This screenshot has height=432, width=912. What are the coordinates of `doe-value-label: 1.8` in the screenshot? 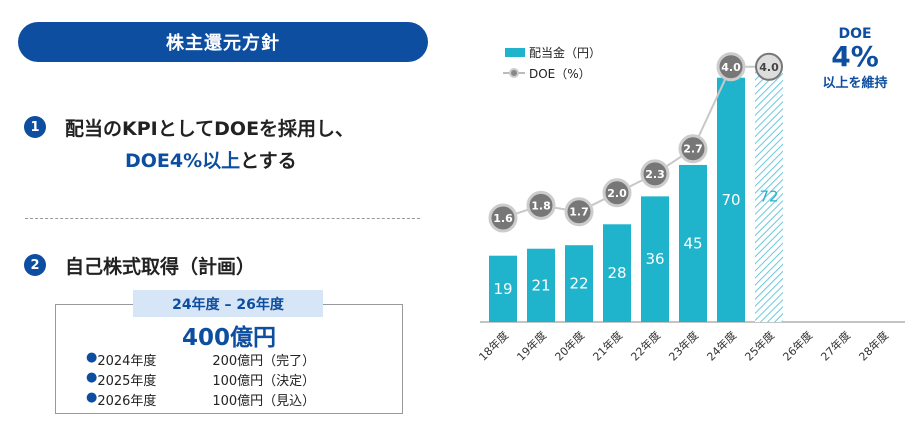 It's located at (541, 205).